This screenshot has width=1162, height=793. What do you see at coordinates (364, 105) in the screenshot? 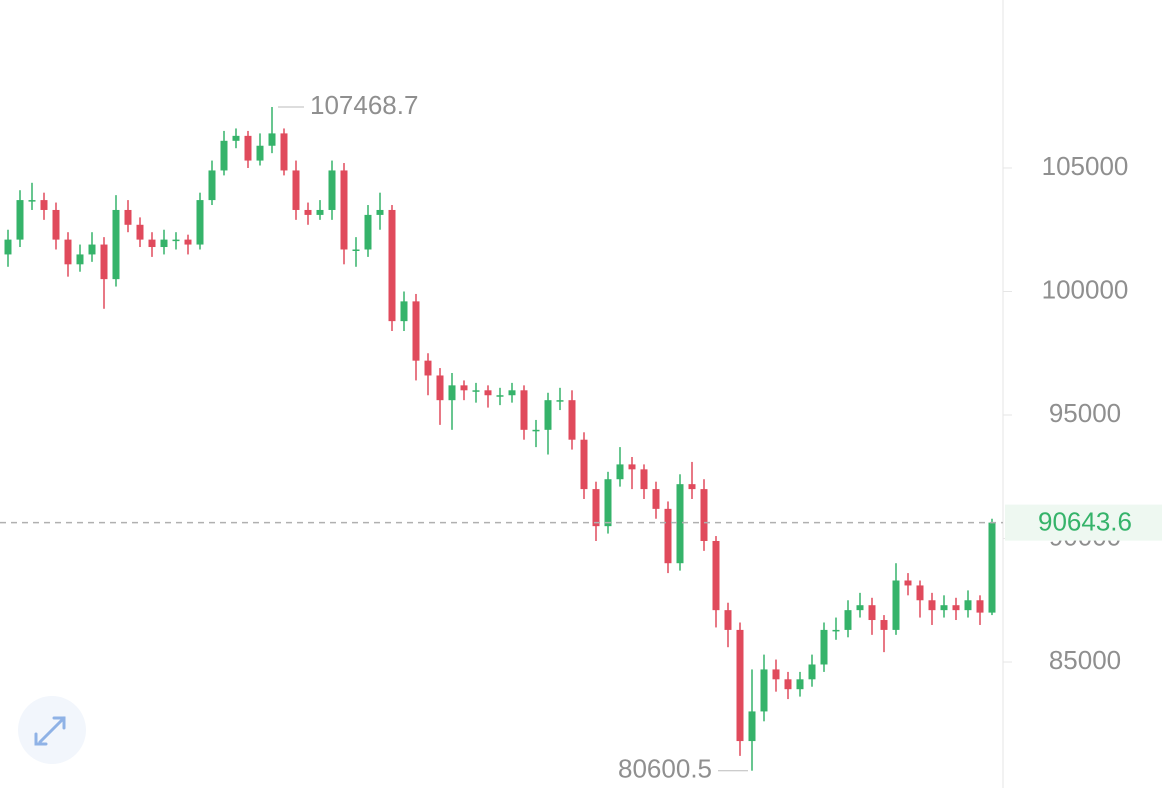
I see `max-label: 107468.7` at bounding box center [364, 105].